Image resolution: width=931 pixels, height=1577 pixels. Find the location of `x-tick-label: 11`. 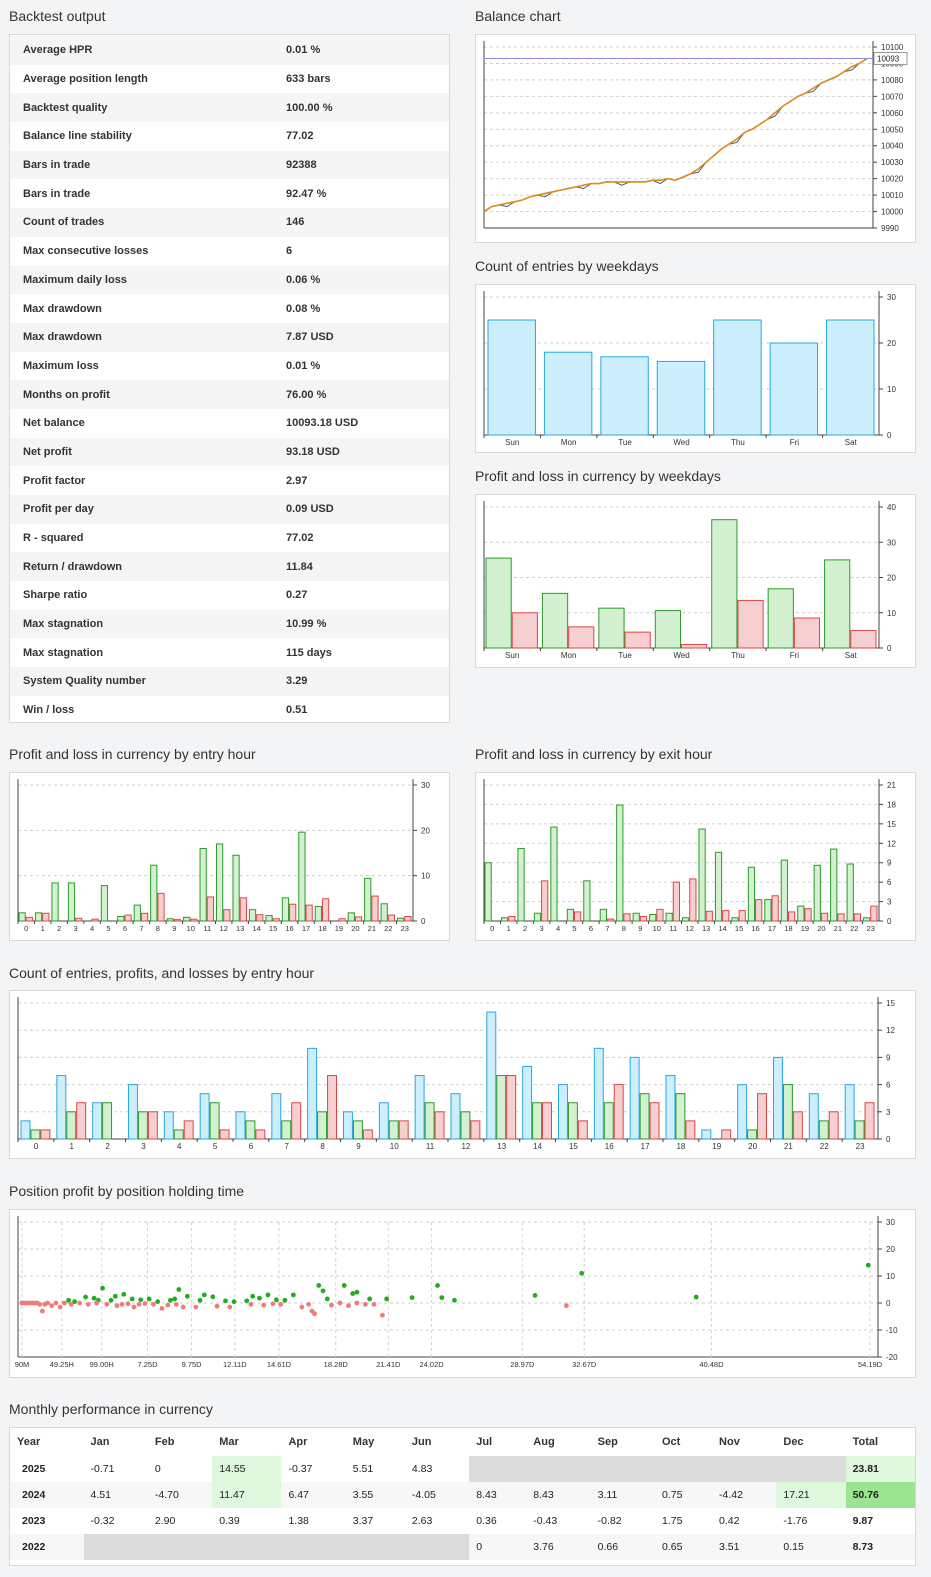

x-tick-label: 11 is located at coordinates (430, 1146).